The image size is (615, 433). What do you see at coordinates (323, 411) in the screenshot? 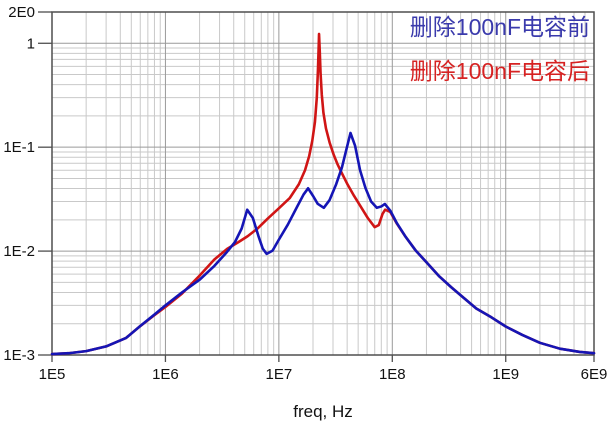
I see `x-axis-title: freq, Hz` at bounding box center [323, 411].